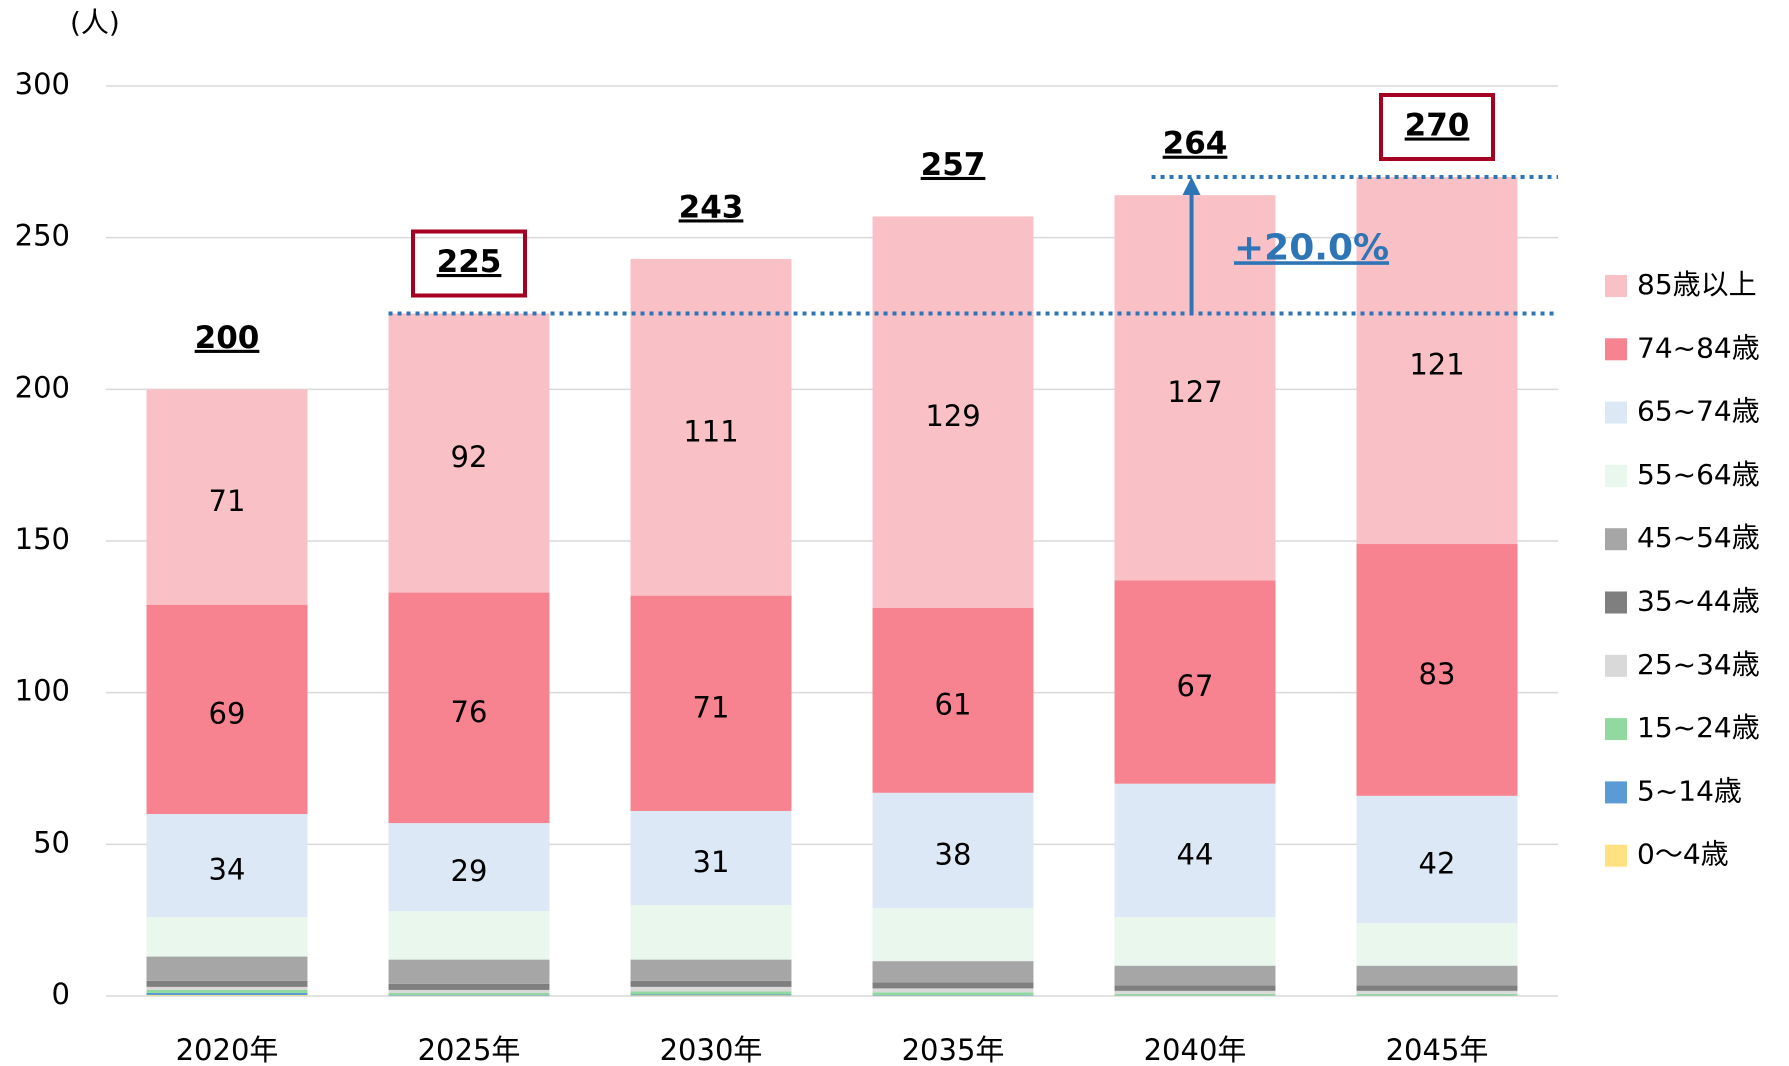  Describe the element at coordinates (711, 1049) in the screenshot. I see `x-tick-label: 2030年` at that location.